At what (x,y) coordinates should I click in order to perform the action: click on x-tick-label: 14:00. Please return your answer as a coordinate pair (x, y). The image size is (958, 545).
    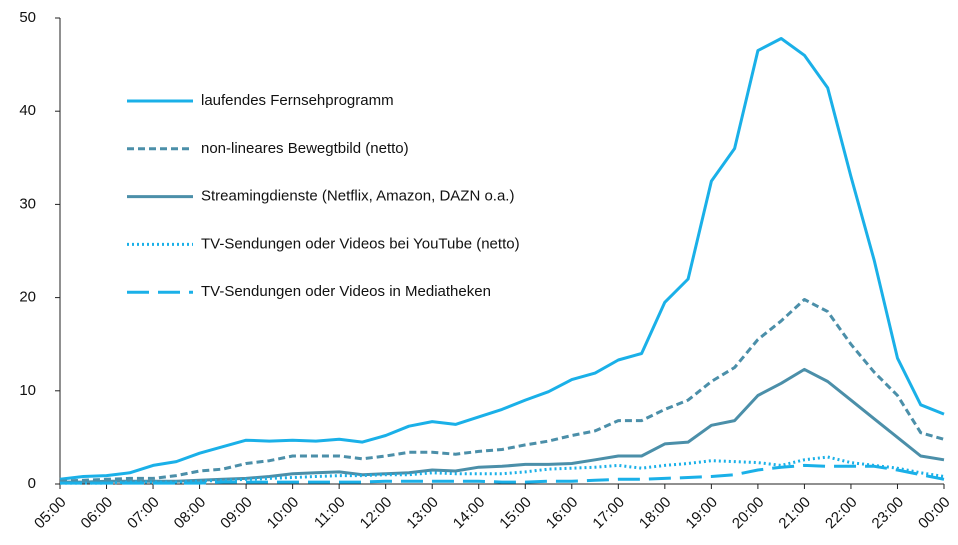
    Looking at the image, I should click on (469, 513).